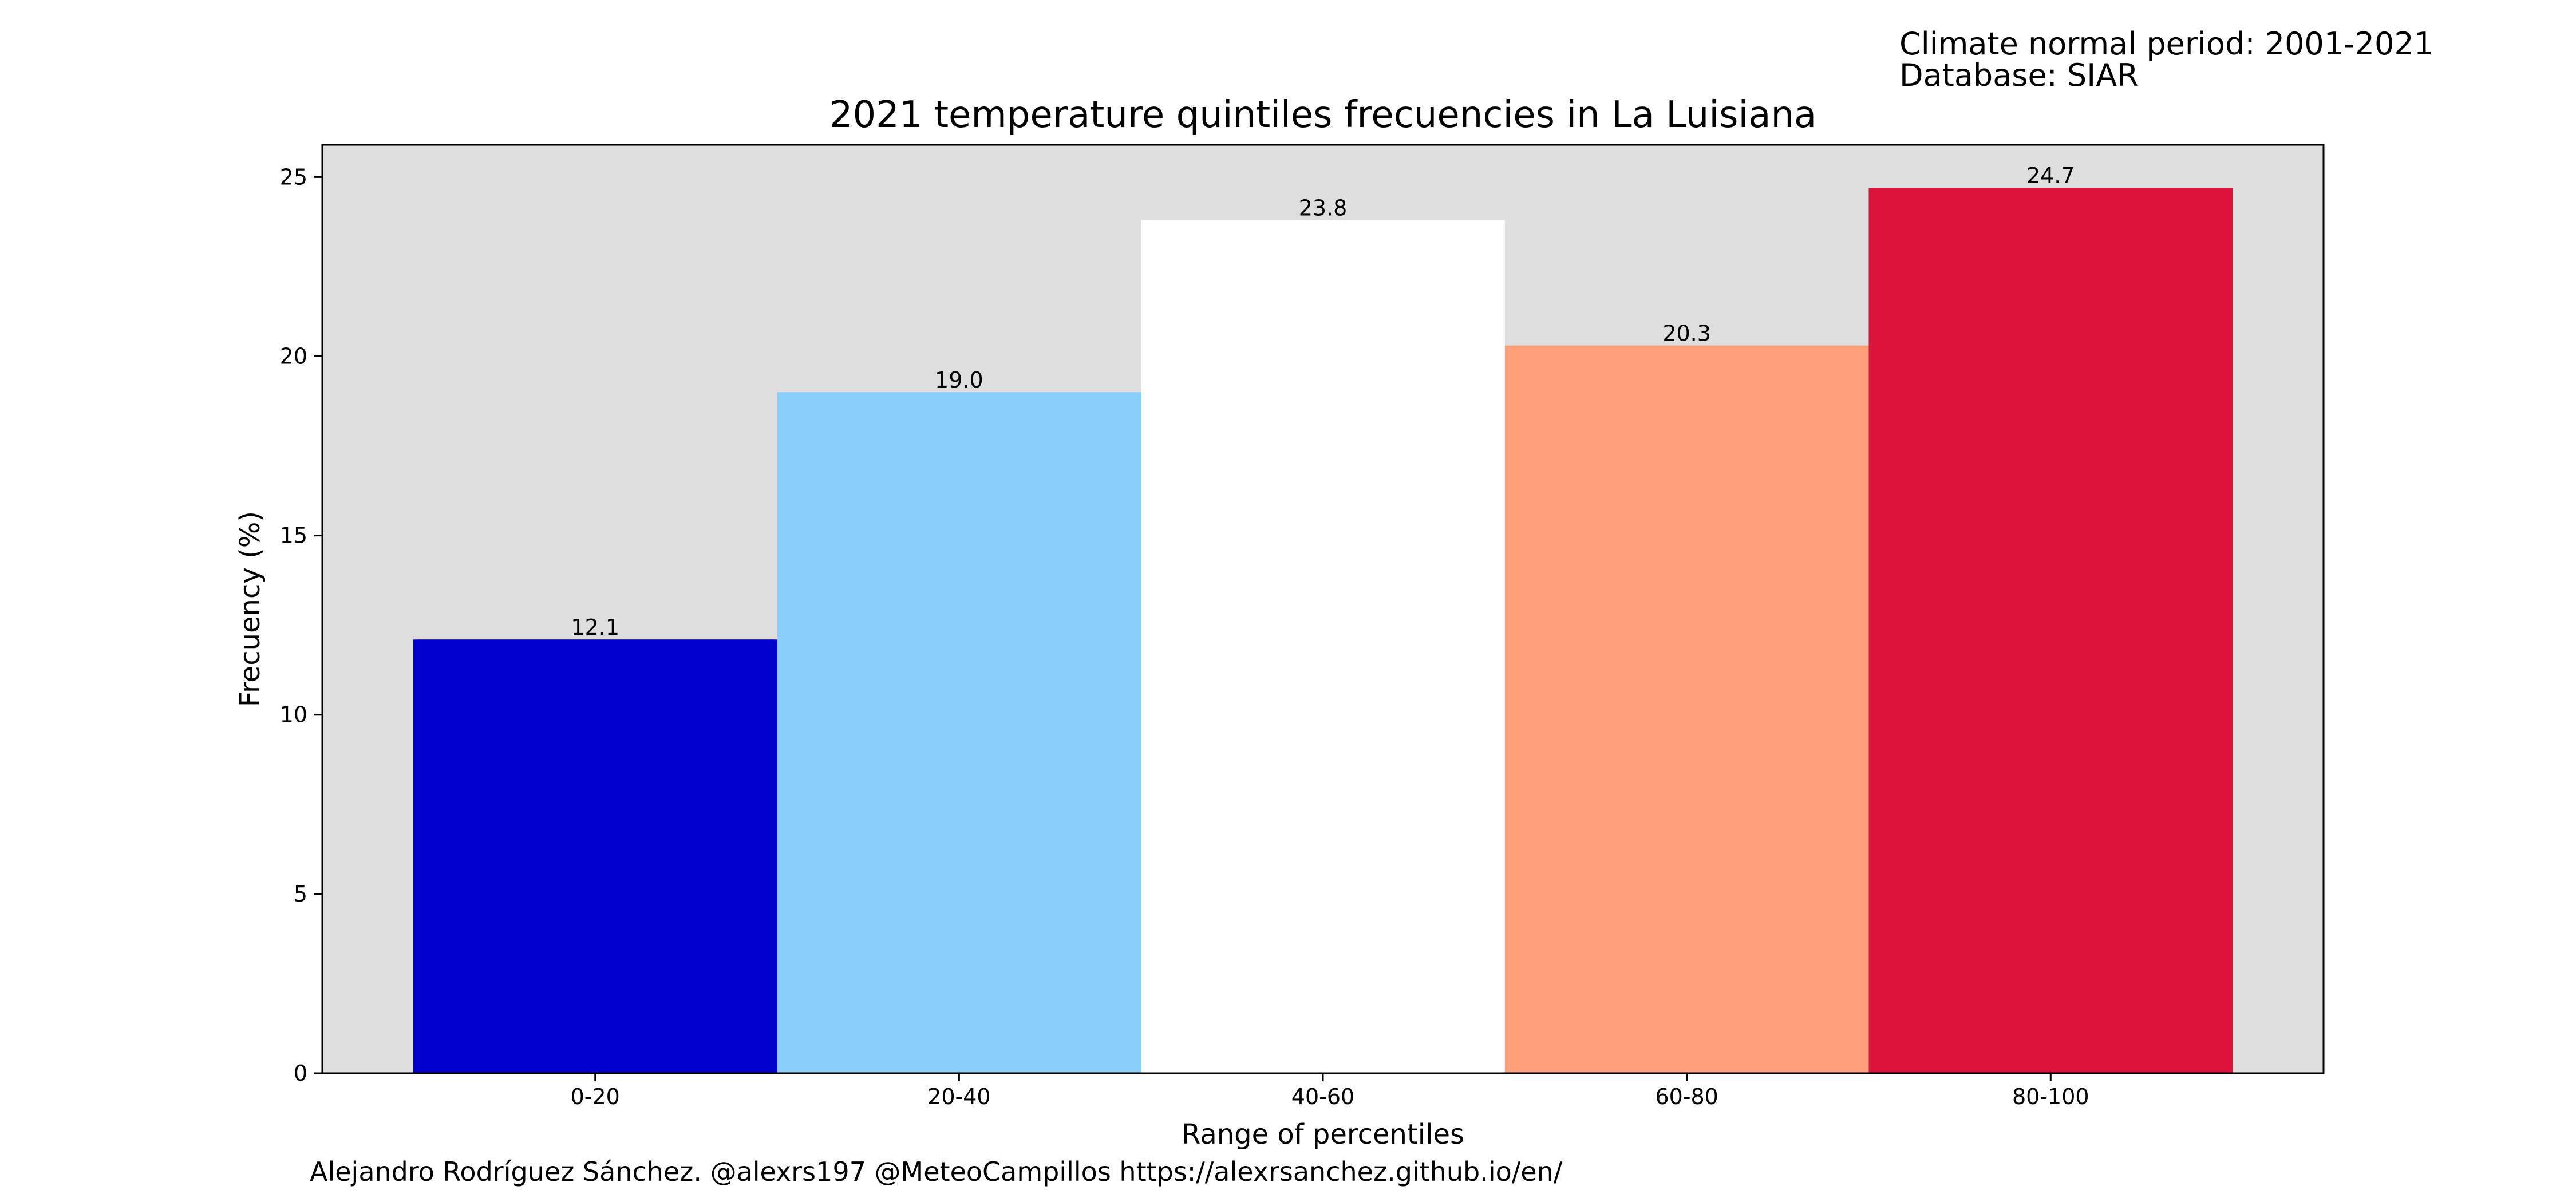 This screenshot has height=1202, width=2576. Describe the element at coordinates (1323, 209) in the screenshot. I see `bar-value-label-40-60: 23.8` at that location.